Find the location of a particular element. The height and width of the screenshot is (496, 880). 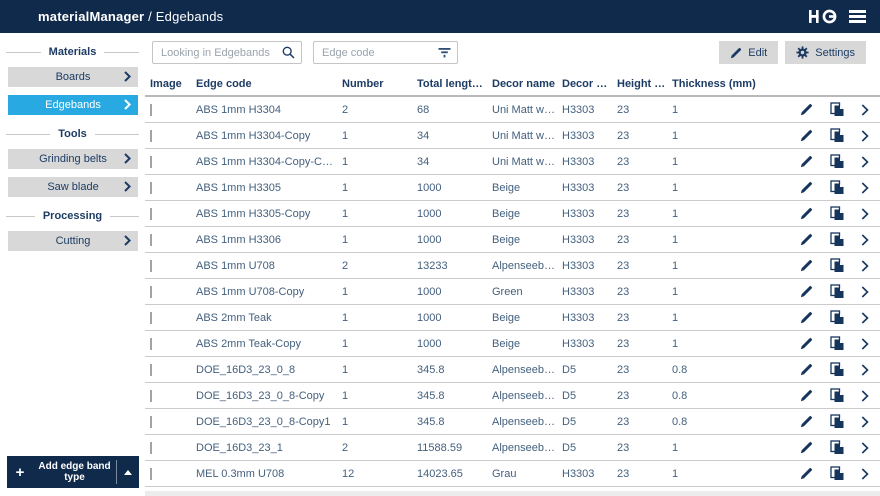

edge-code-cell: ABS 1mm H3304-Copy is located at coordinates (253, 135).